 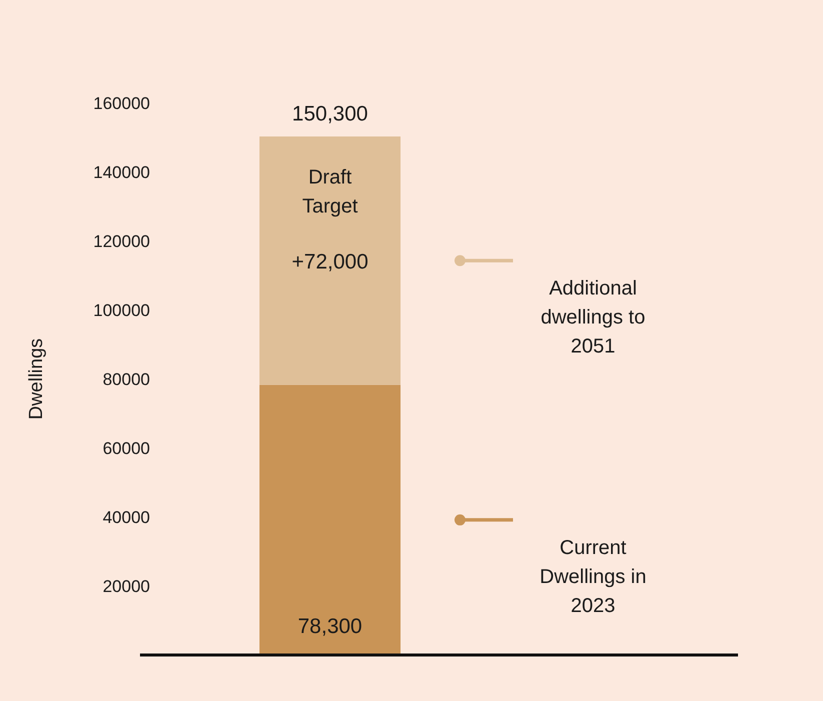 I want to click on y-tick-label: 100000, so click(x=121, y=310).